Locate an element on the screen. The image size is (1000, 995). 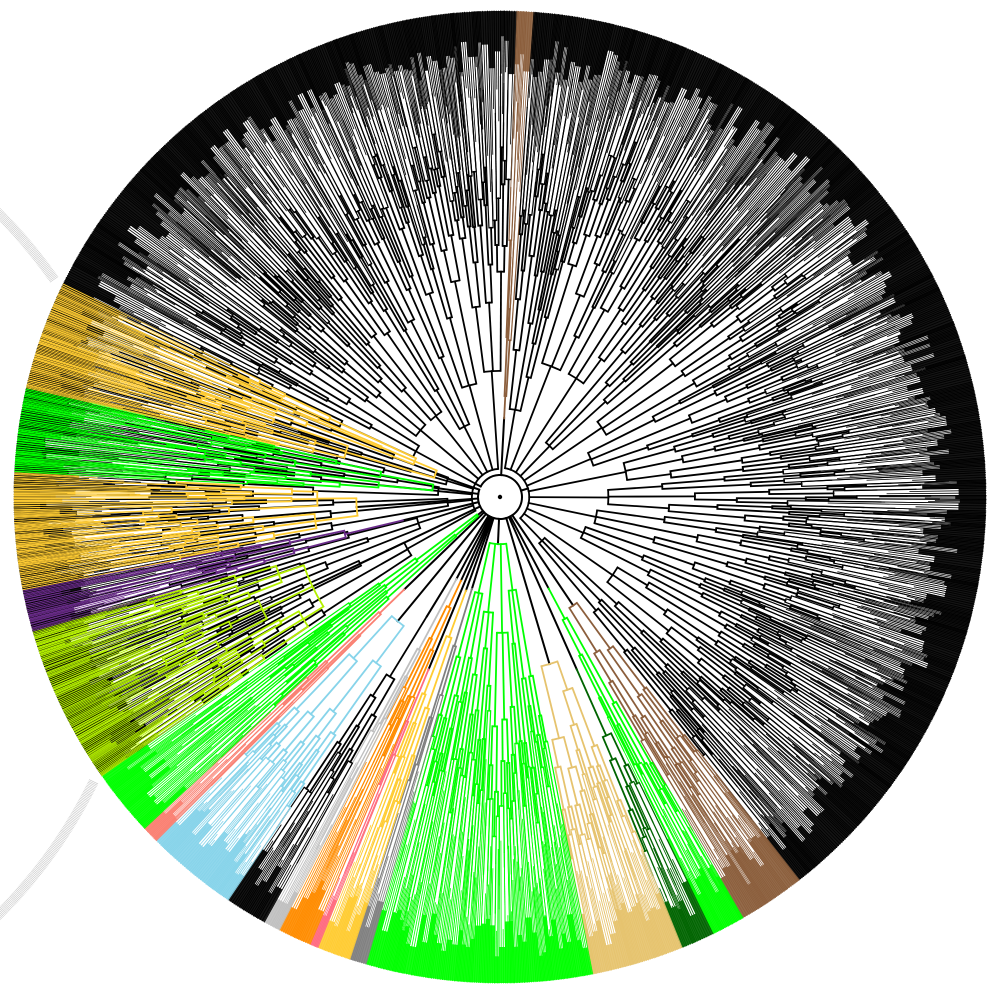
clade-black-right-node-arc is located at coordinates (551, 367).